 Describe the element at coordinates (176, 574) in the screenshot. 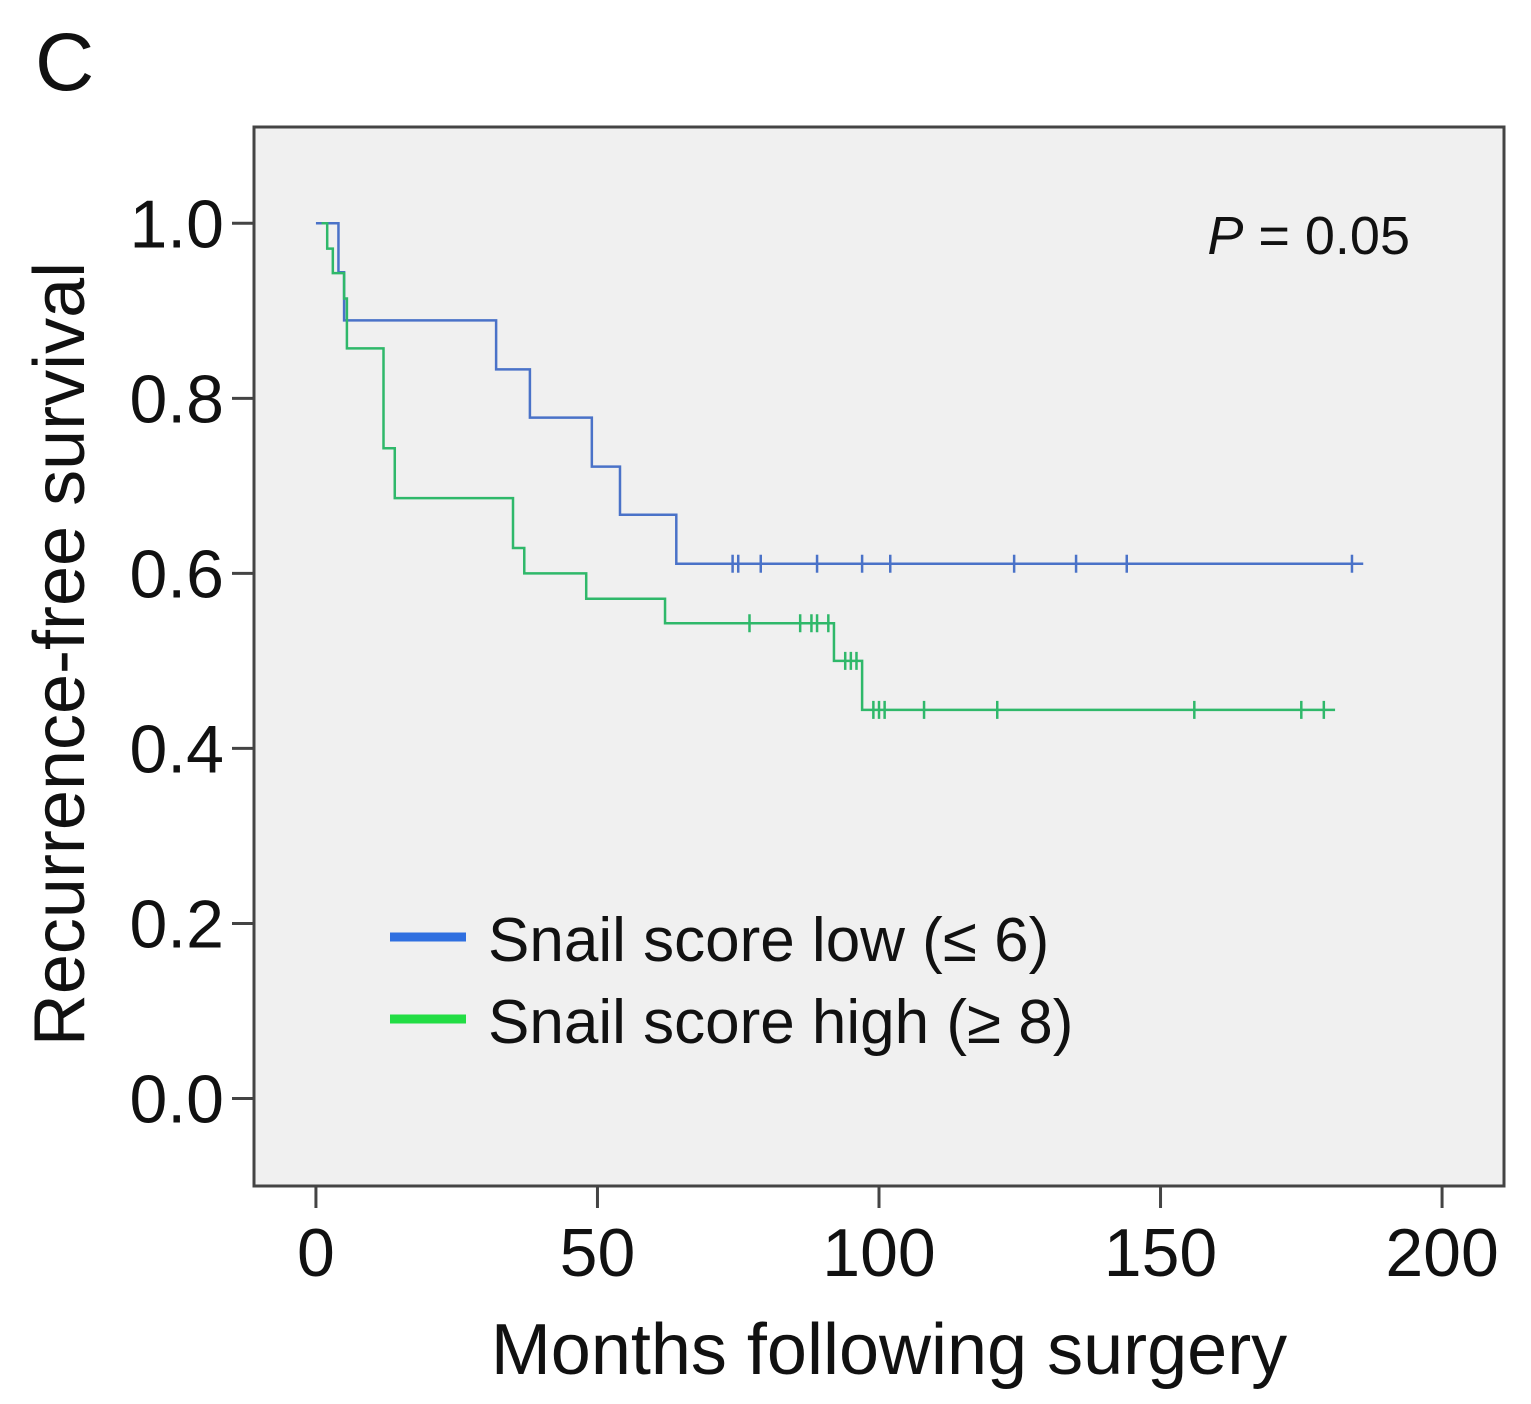

I see `y-tick-label: 0.6` at that location.